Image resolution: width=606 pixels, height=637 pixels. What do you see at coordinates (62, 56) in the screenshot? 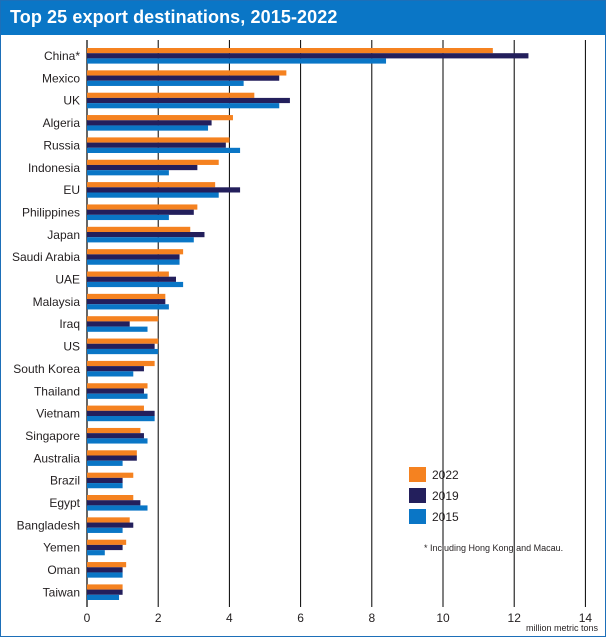
I see `category-label: China*` at bounding box center [62, 56].